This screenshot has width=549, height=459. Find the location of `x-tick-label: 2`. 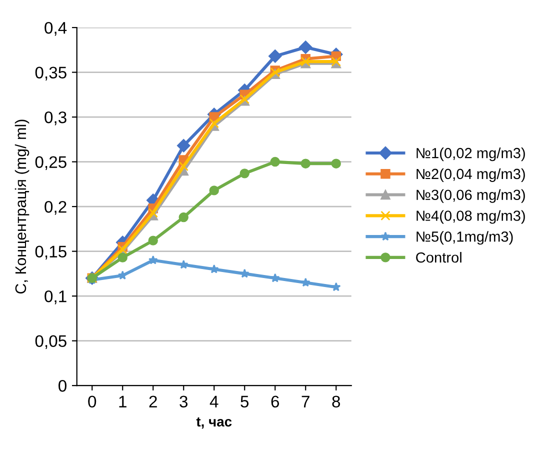

x-tick-label: 2 is located at coordinates (153, 402).